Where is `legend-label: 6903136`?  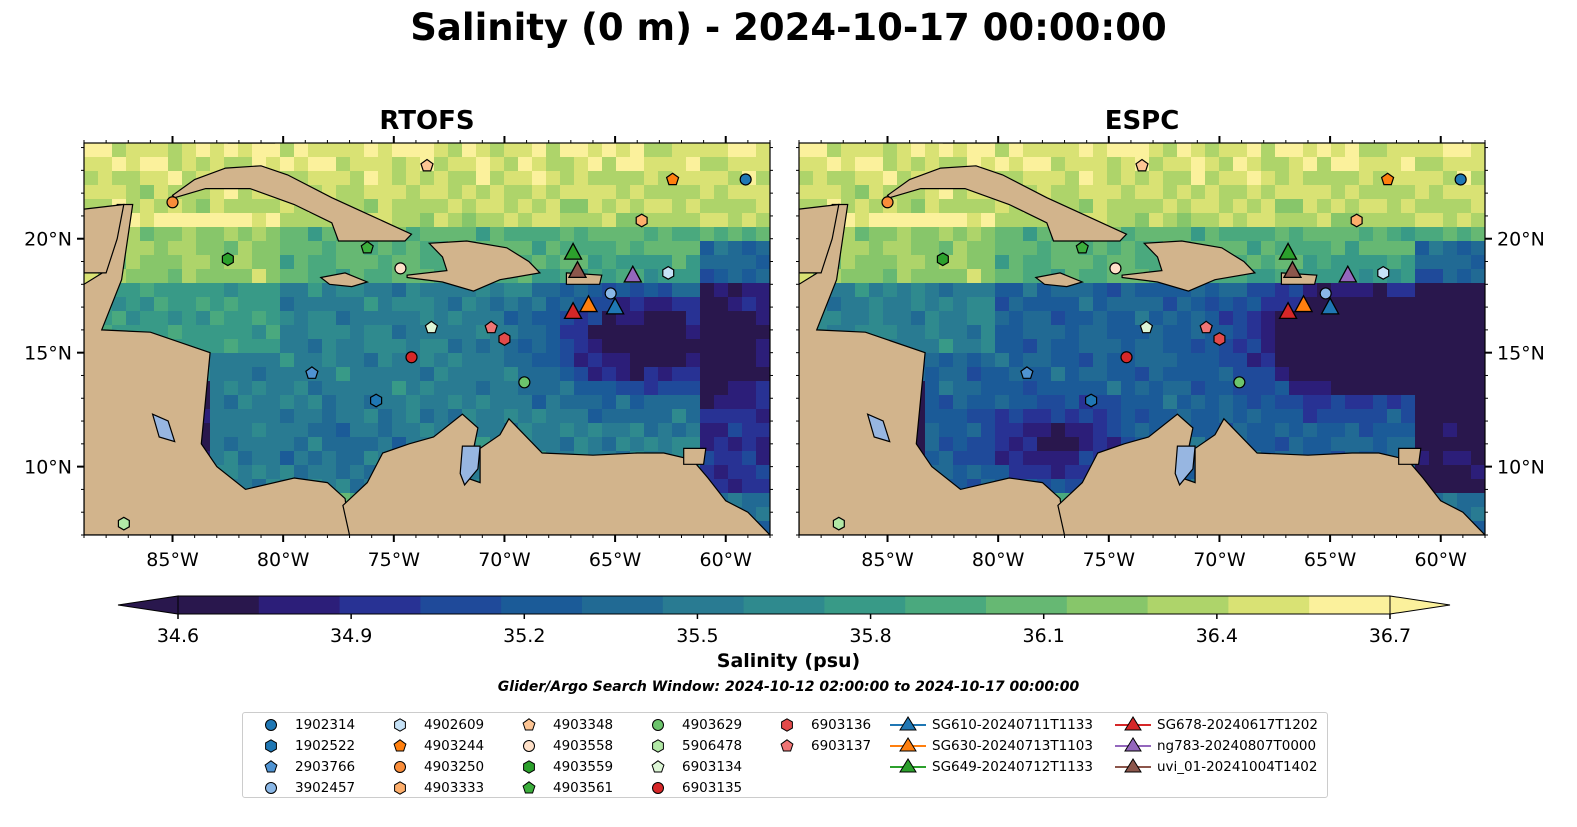
legend-label: 6903136 is located at coordinates (841, 725).